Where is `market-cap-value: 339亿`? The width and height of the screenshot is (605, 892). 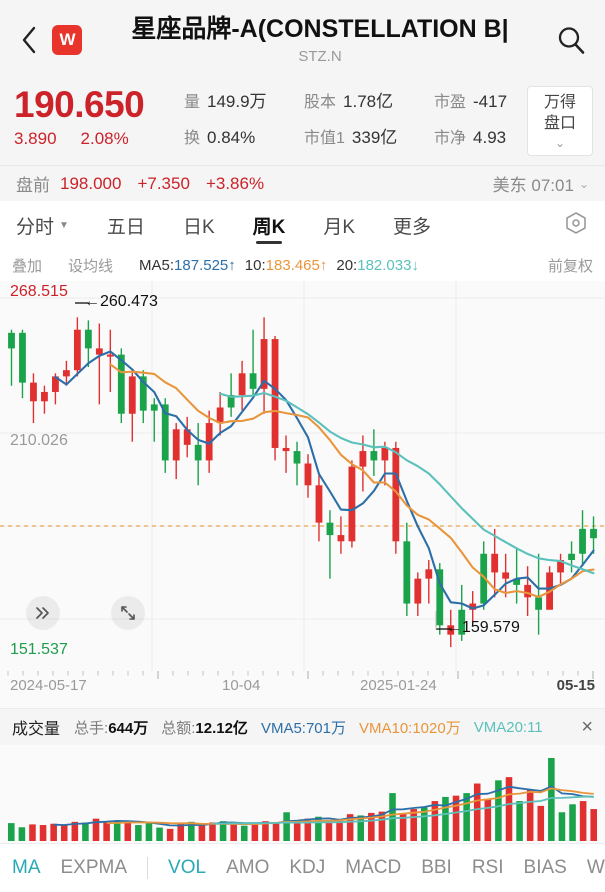
market-cap-value: 339亿 is located at coordinates (374, 137).